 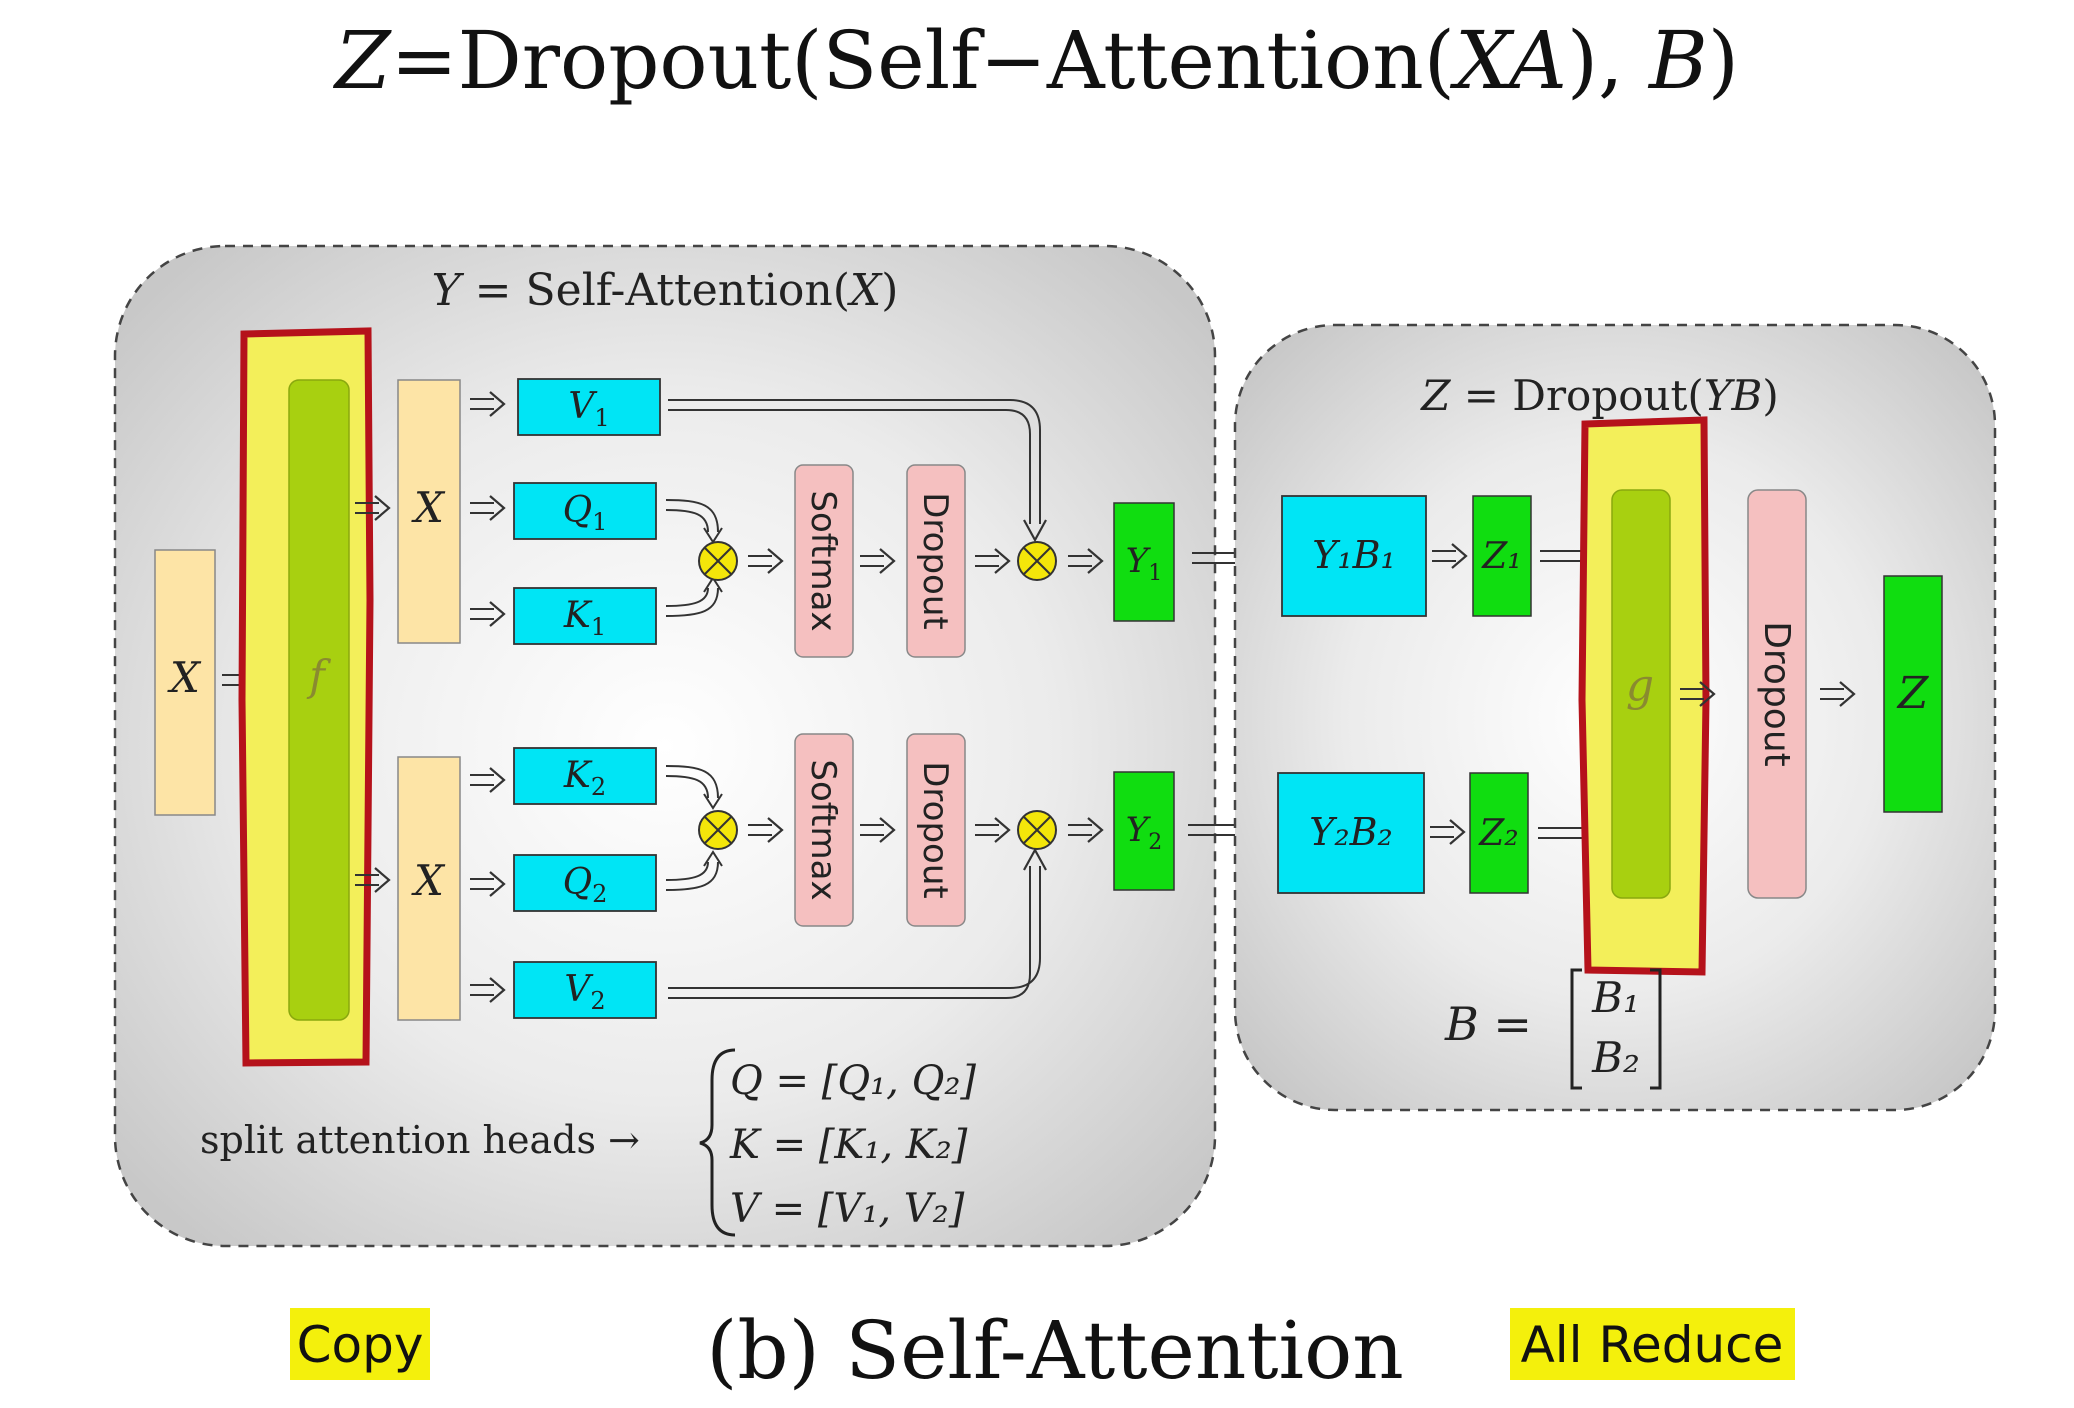 What do you see at coordinates (1037, 561) in the screenshot?
I see `head1-output-matmul-icon` at bounding box center [1037, 561].